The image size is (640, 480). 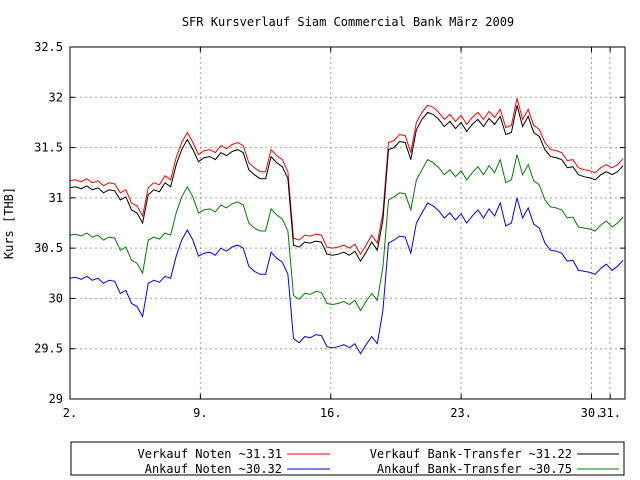 What do you see at coordinates (48, 248) in the screenshot?
I see `y-tick-label: 30.5` at bounding box center [48, 248].